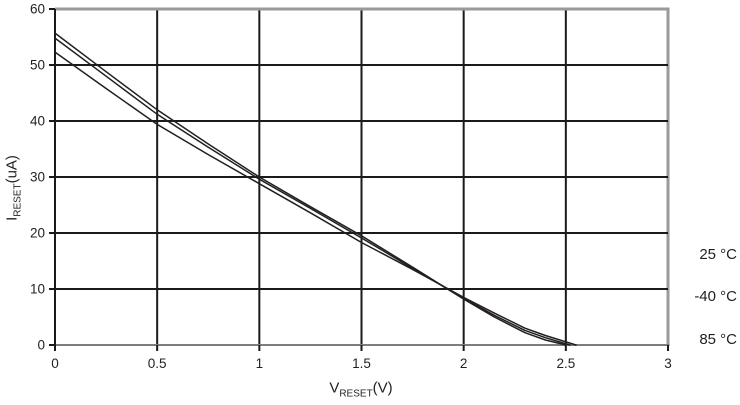  What do you see at coordinates (12, 218) in the screenshot?
I see `y-axis-title-symbol: I` at bounding box center [12, 218].